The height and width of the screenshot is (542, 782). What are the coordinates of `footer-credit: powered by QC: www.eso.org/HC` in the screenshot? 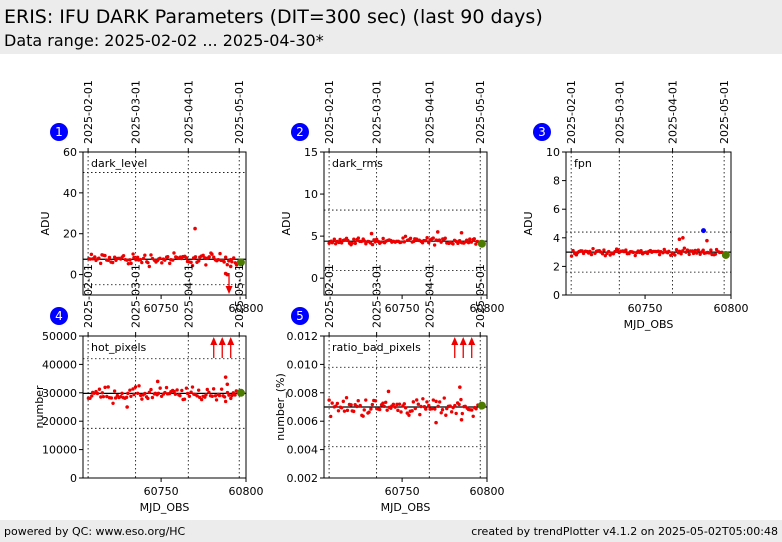 It's located at (95, 531).